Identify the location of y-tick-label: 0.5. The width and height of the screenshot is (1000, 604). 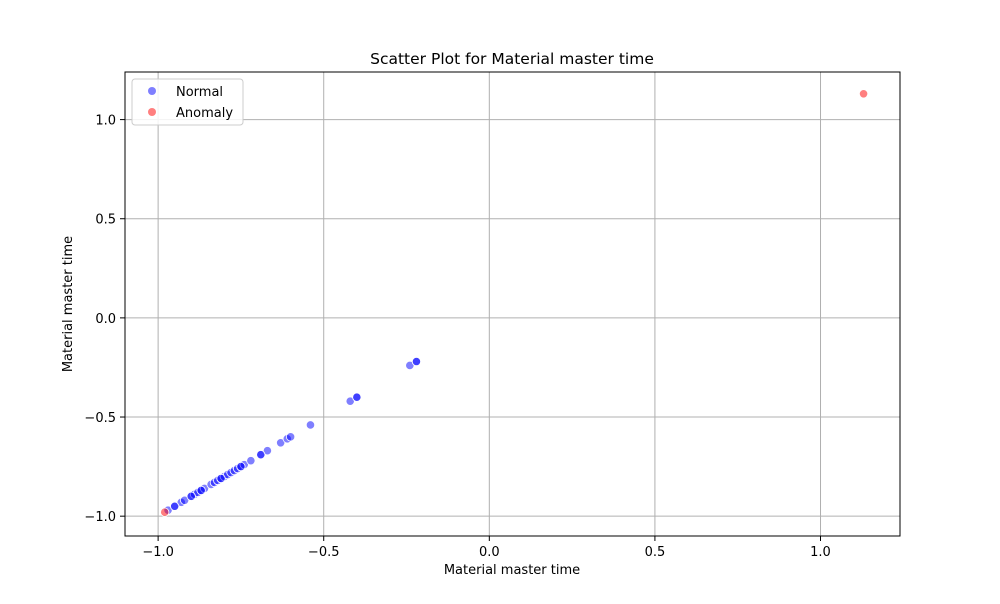
(105, 220).